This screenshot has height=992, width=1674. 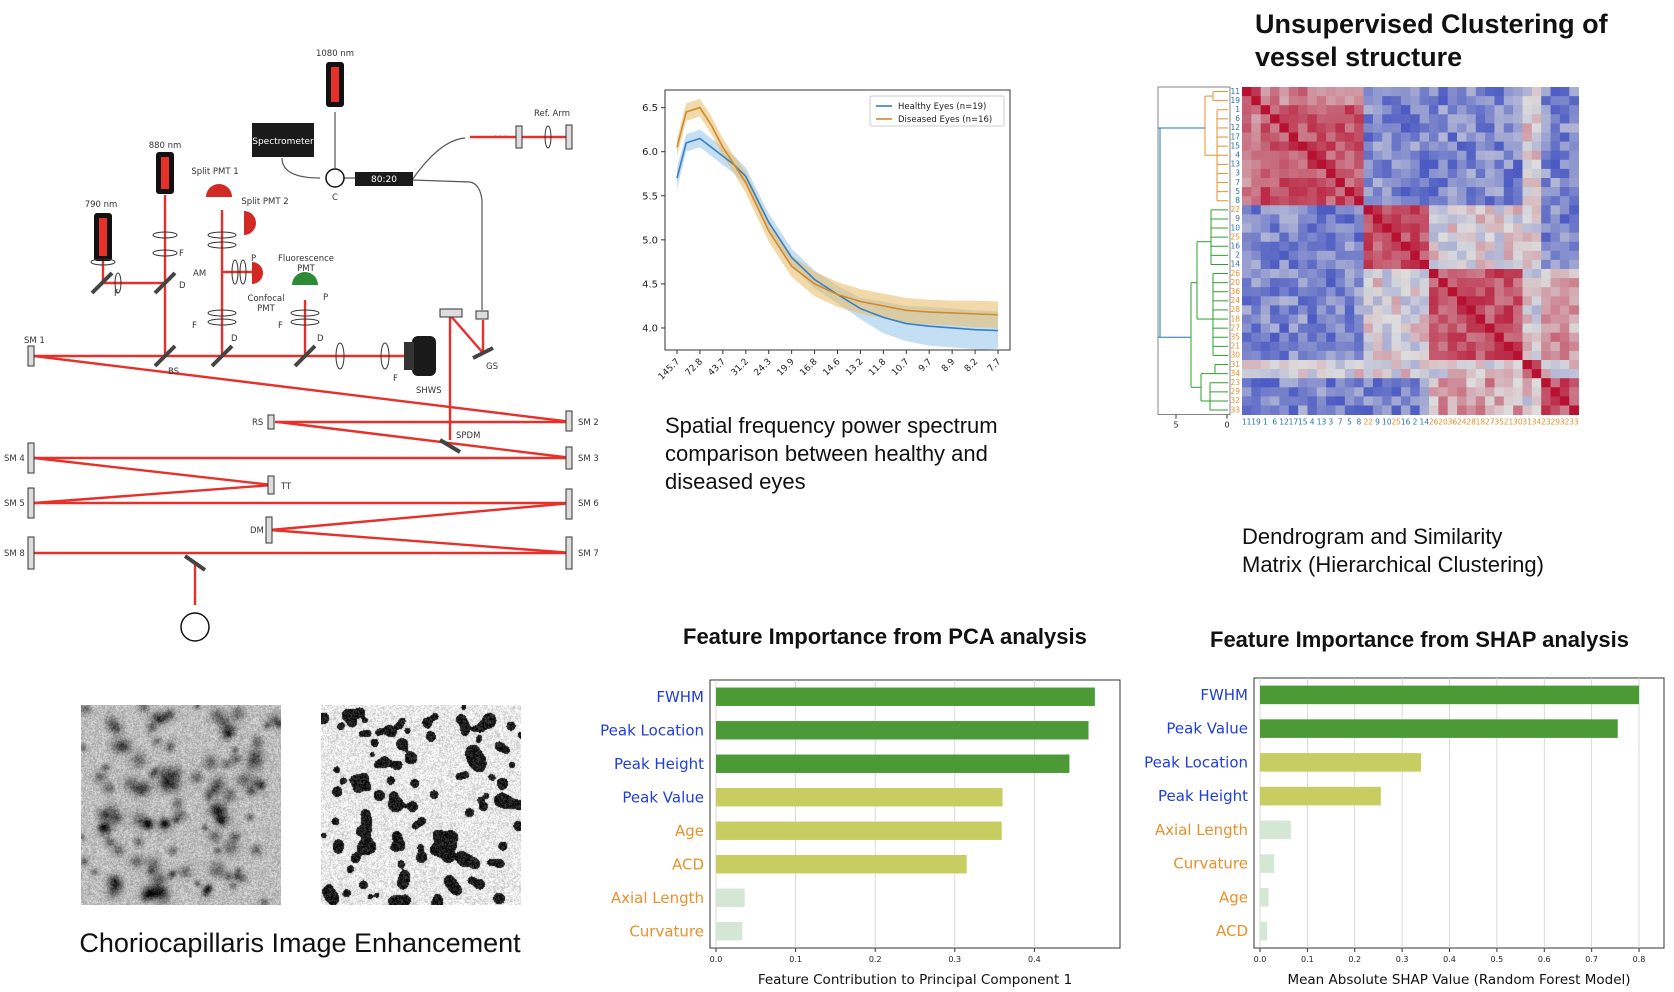 What do you see at coordinates (650, 196) in the screenshot?
I see `spectrum-ytick-label: 5.5` at bounding box center [650, 196].